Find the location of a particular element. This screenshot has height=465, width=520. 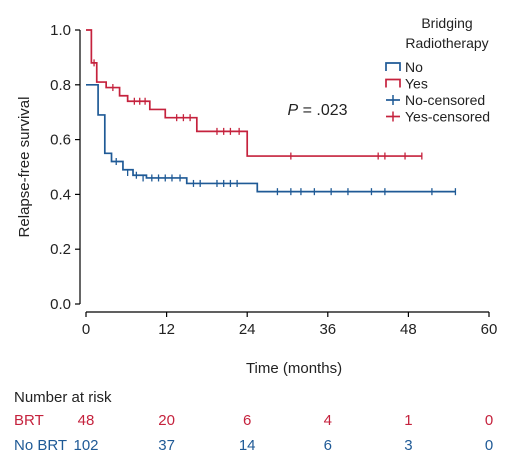

risk-value-yes: 0 is located at coordinates (489, 420).